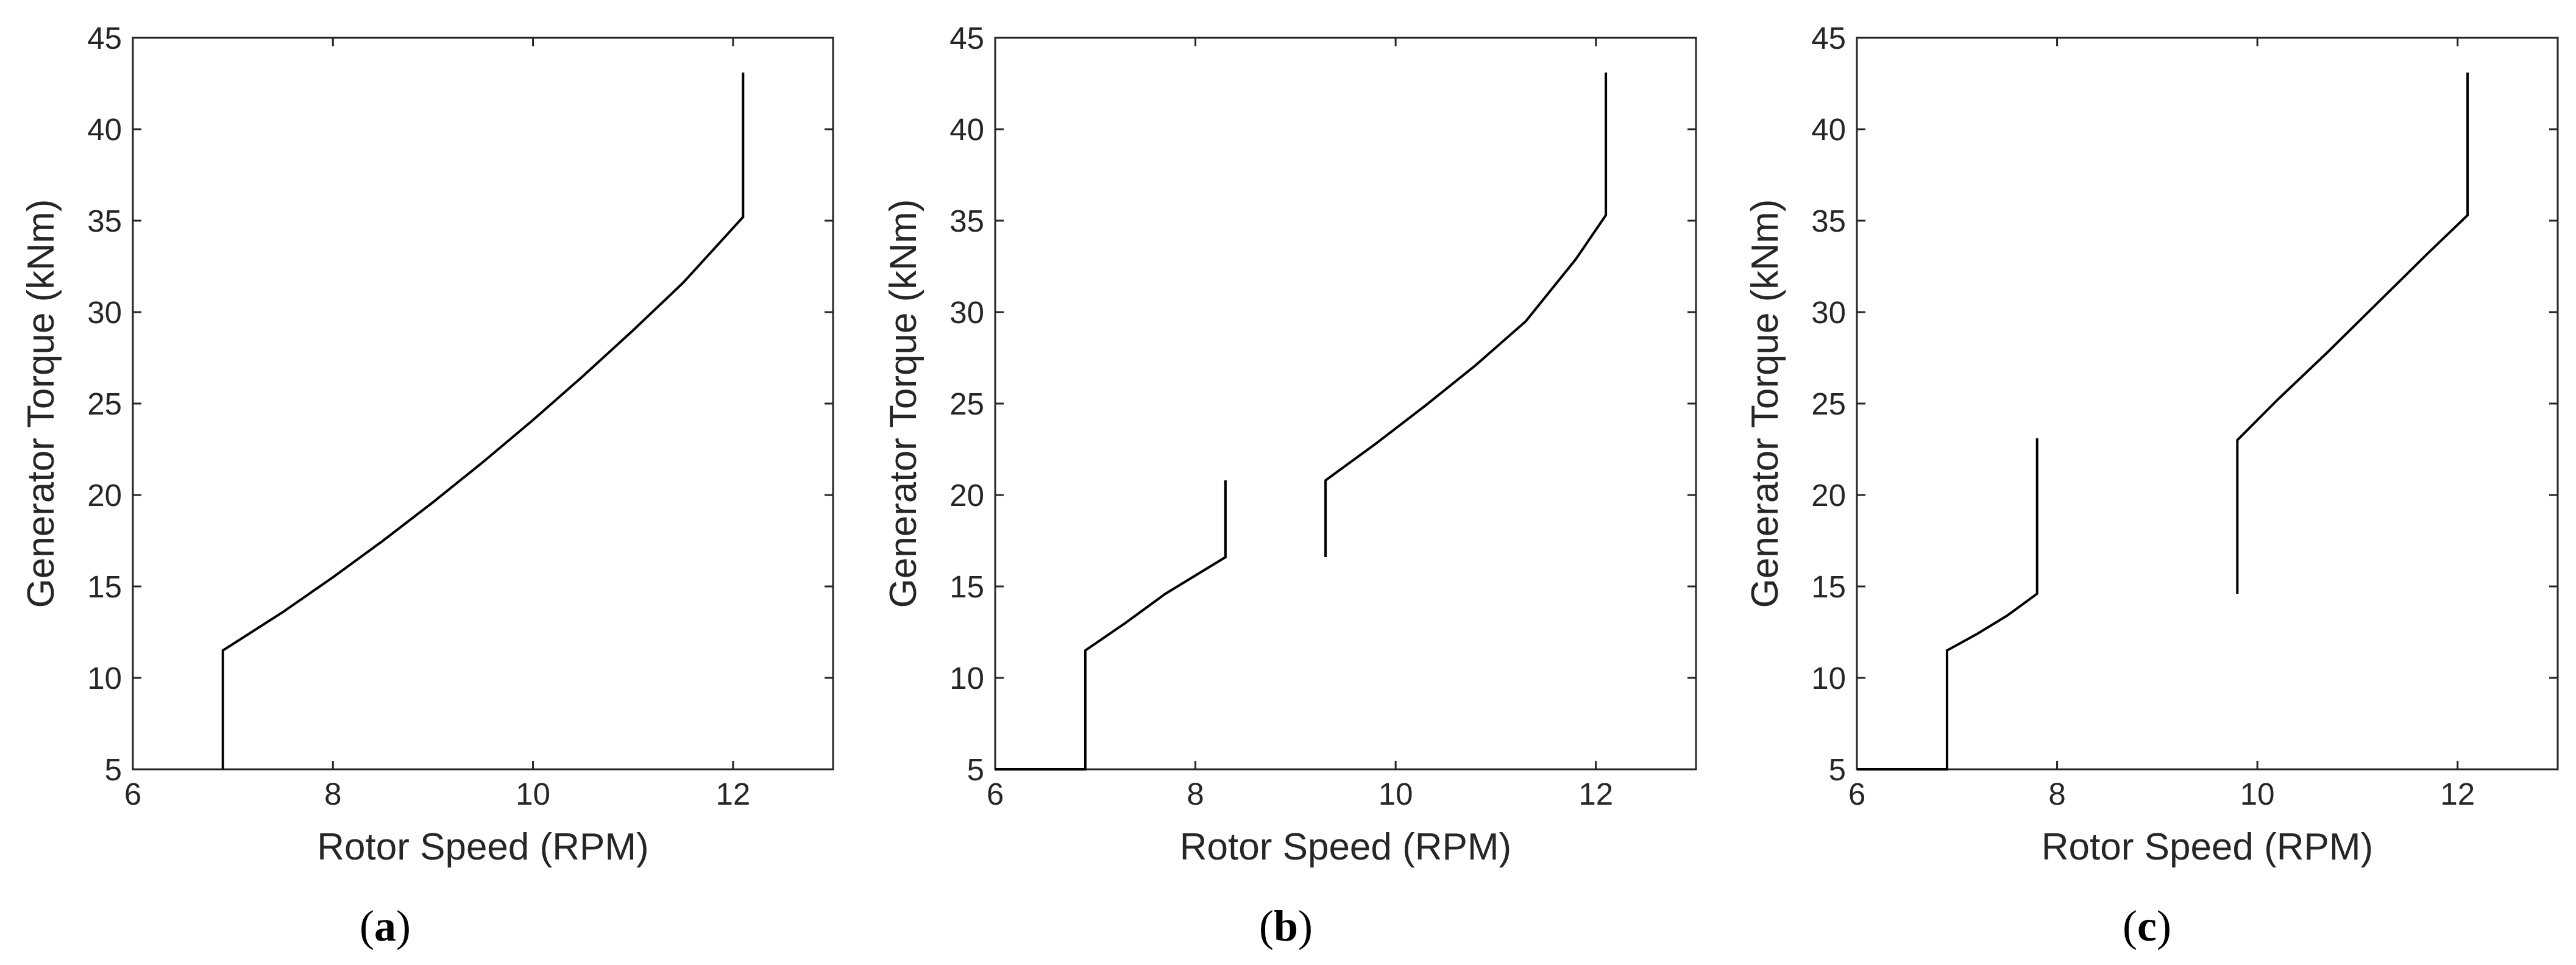 This screenshot has width=2576, height=965. Describe the element at coordinates (385, 926) in the screenshot. I see `panel-label: (a)` at that location.